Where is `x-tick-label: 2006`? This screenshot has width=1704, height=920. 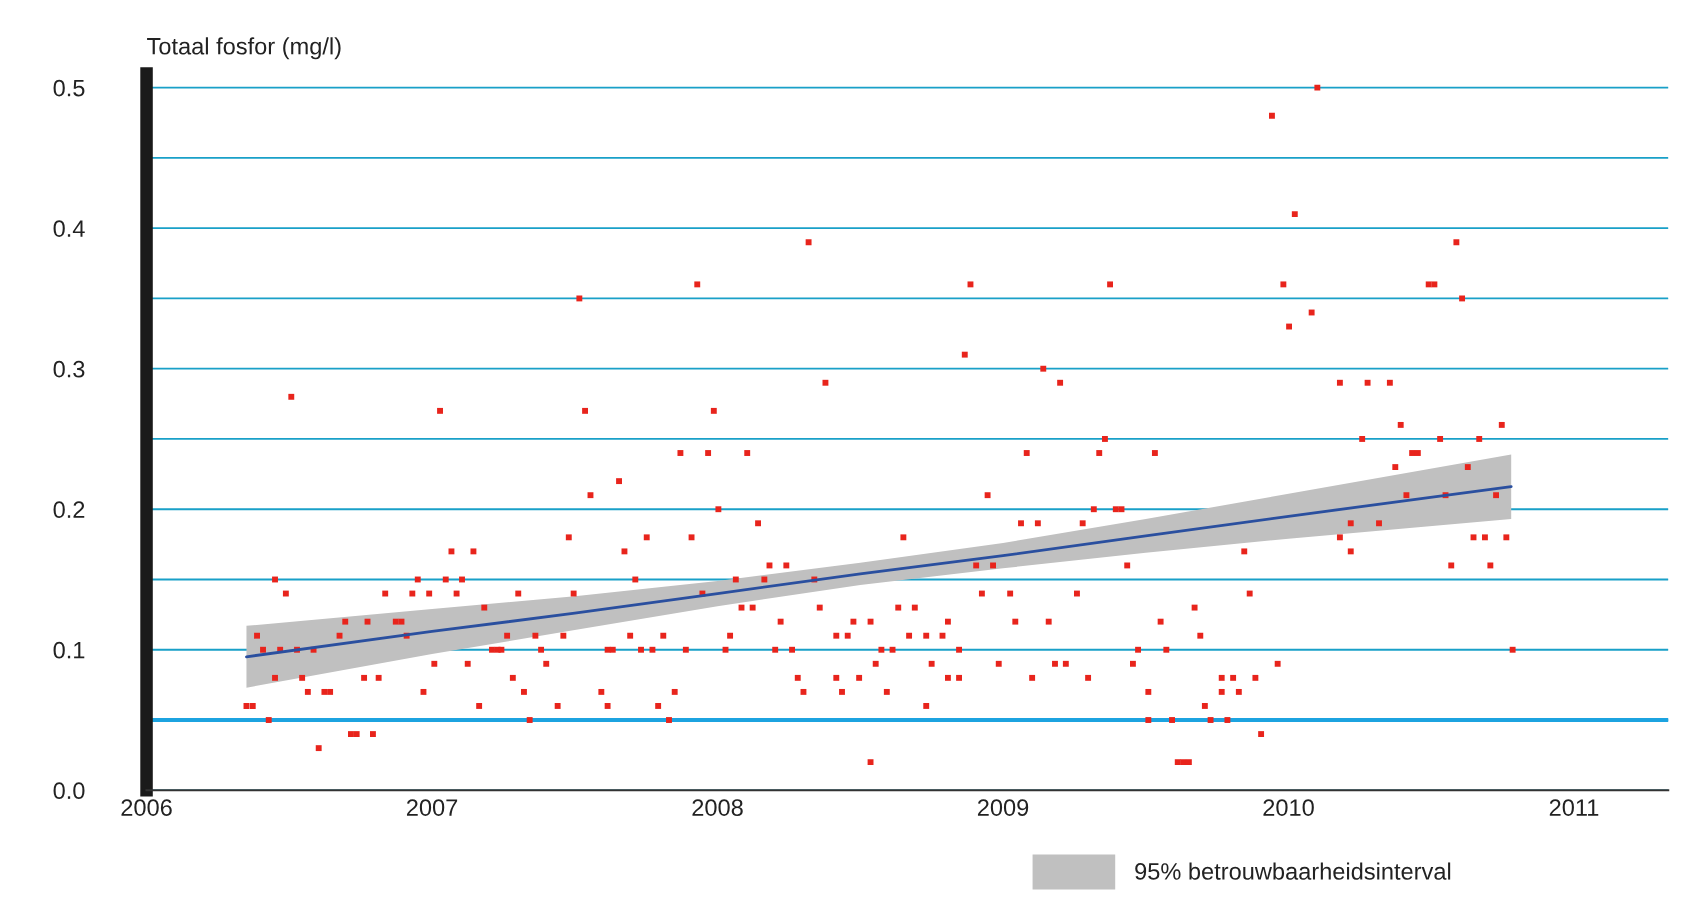 x-tick-label: 2006 is located at coordinates (146, 807).